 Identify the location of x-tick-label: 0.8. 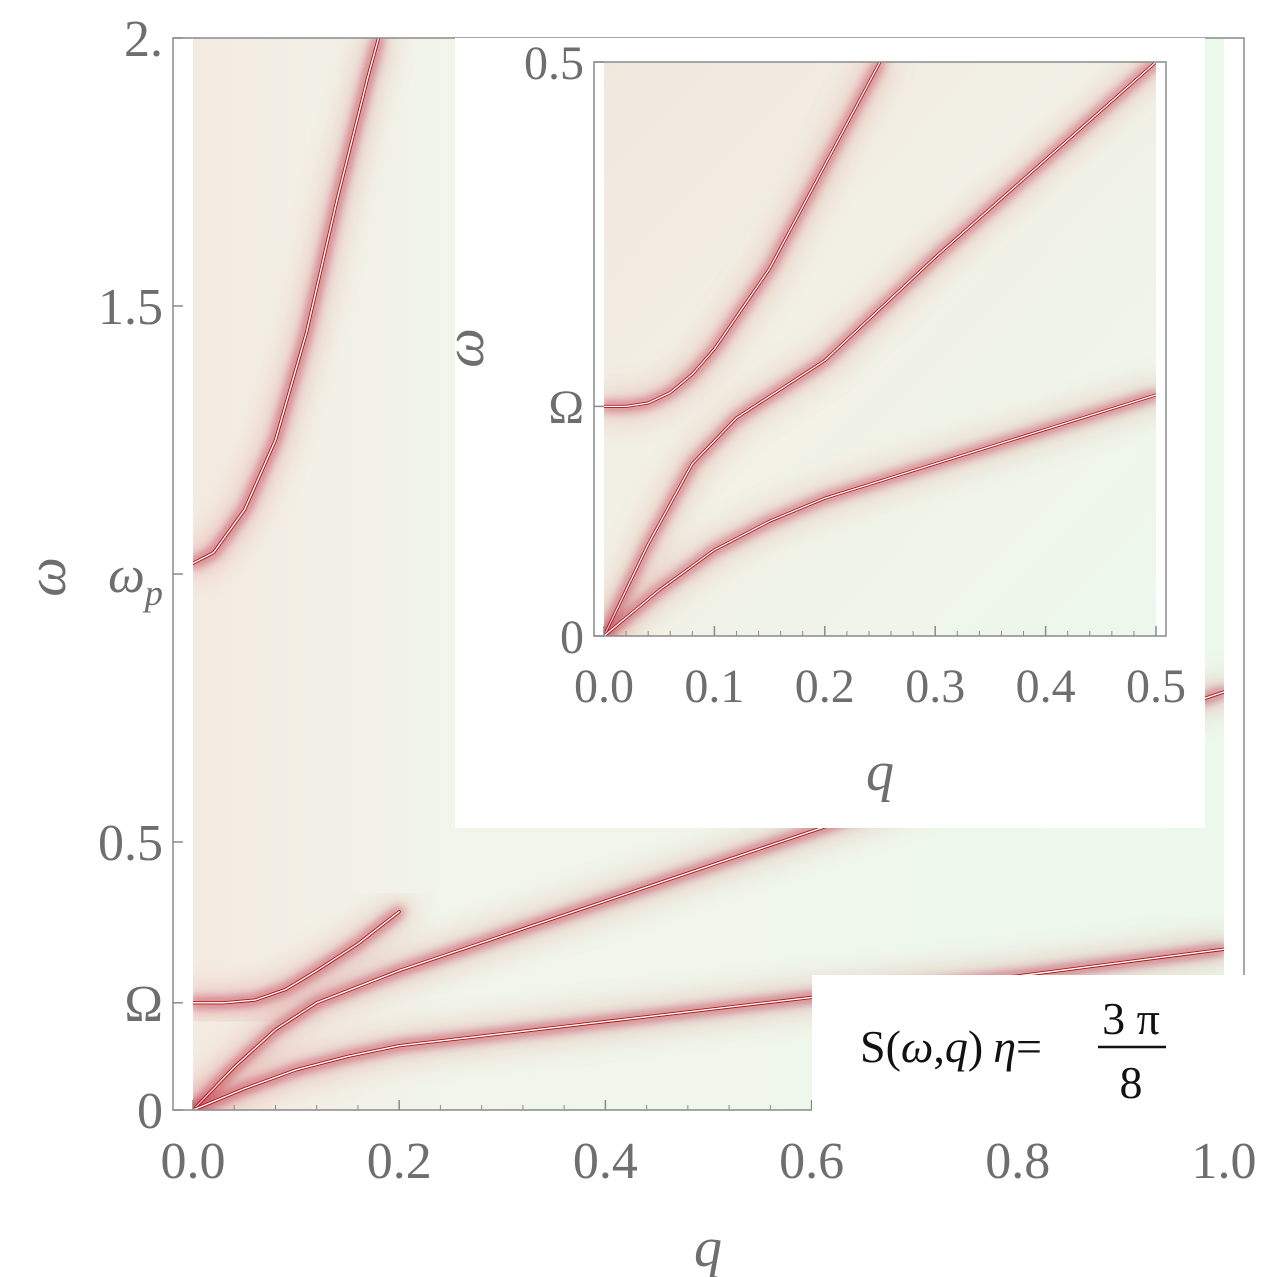
(1017, 1161).